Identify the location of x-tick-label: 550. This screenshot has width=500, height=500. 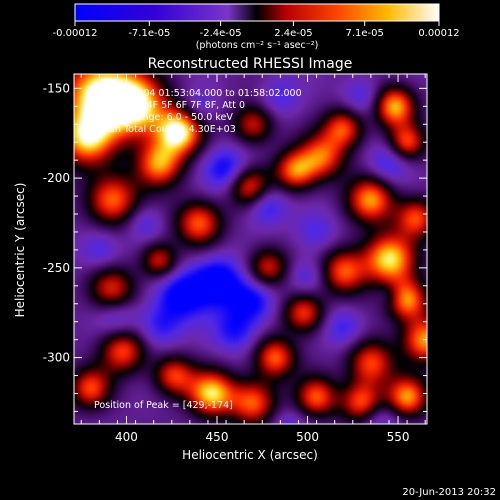
(398, 437).